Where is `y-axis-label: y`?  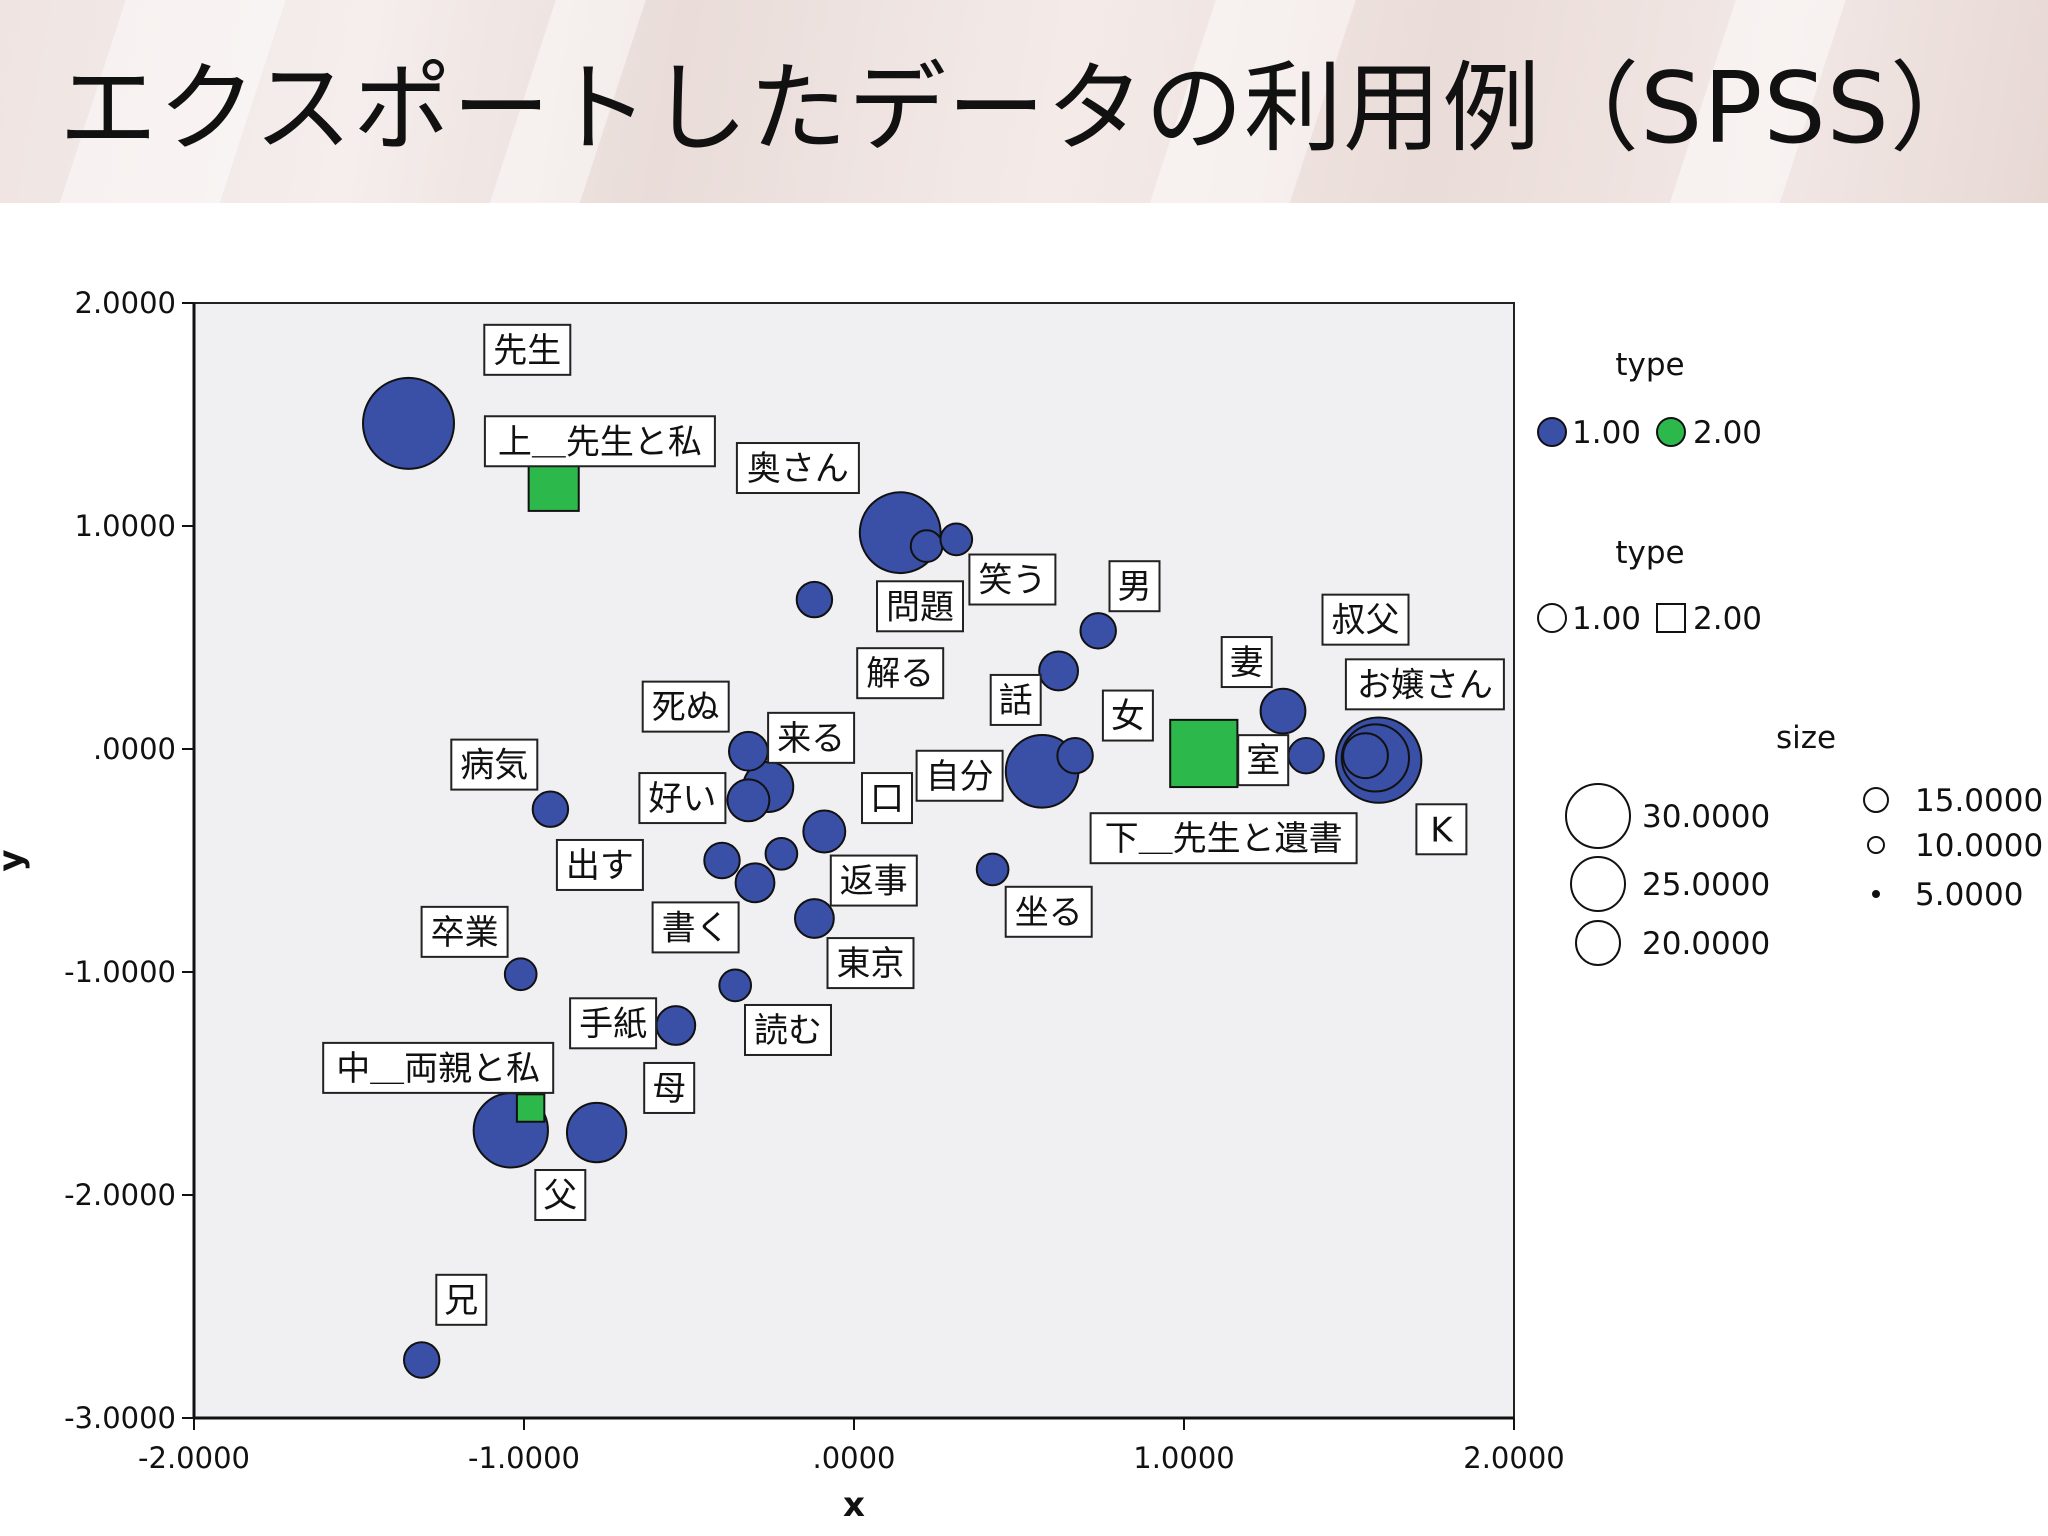
y-axis-label: y is located at coordinates (15, 860).